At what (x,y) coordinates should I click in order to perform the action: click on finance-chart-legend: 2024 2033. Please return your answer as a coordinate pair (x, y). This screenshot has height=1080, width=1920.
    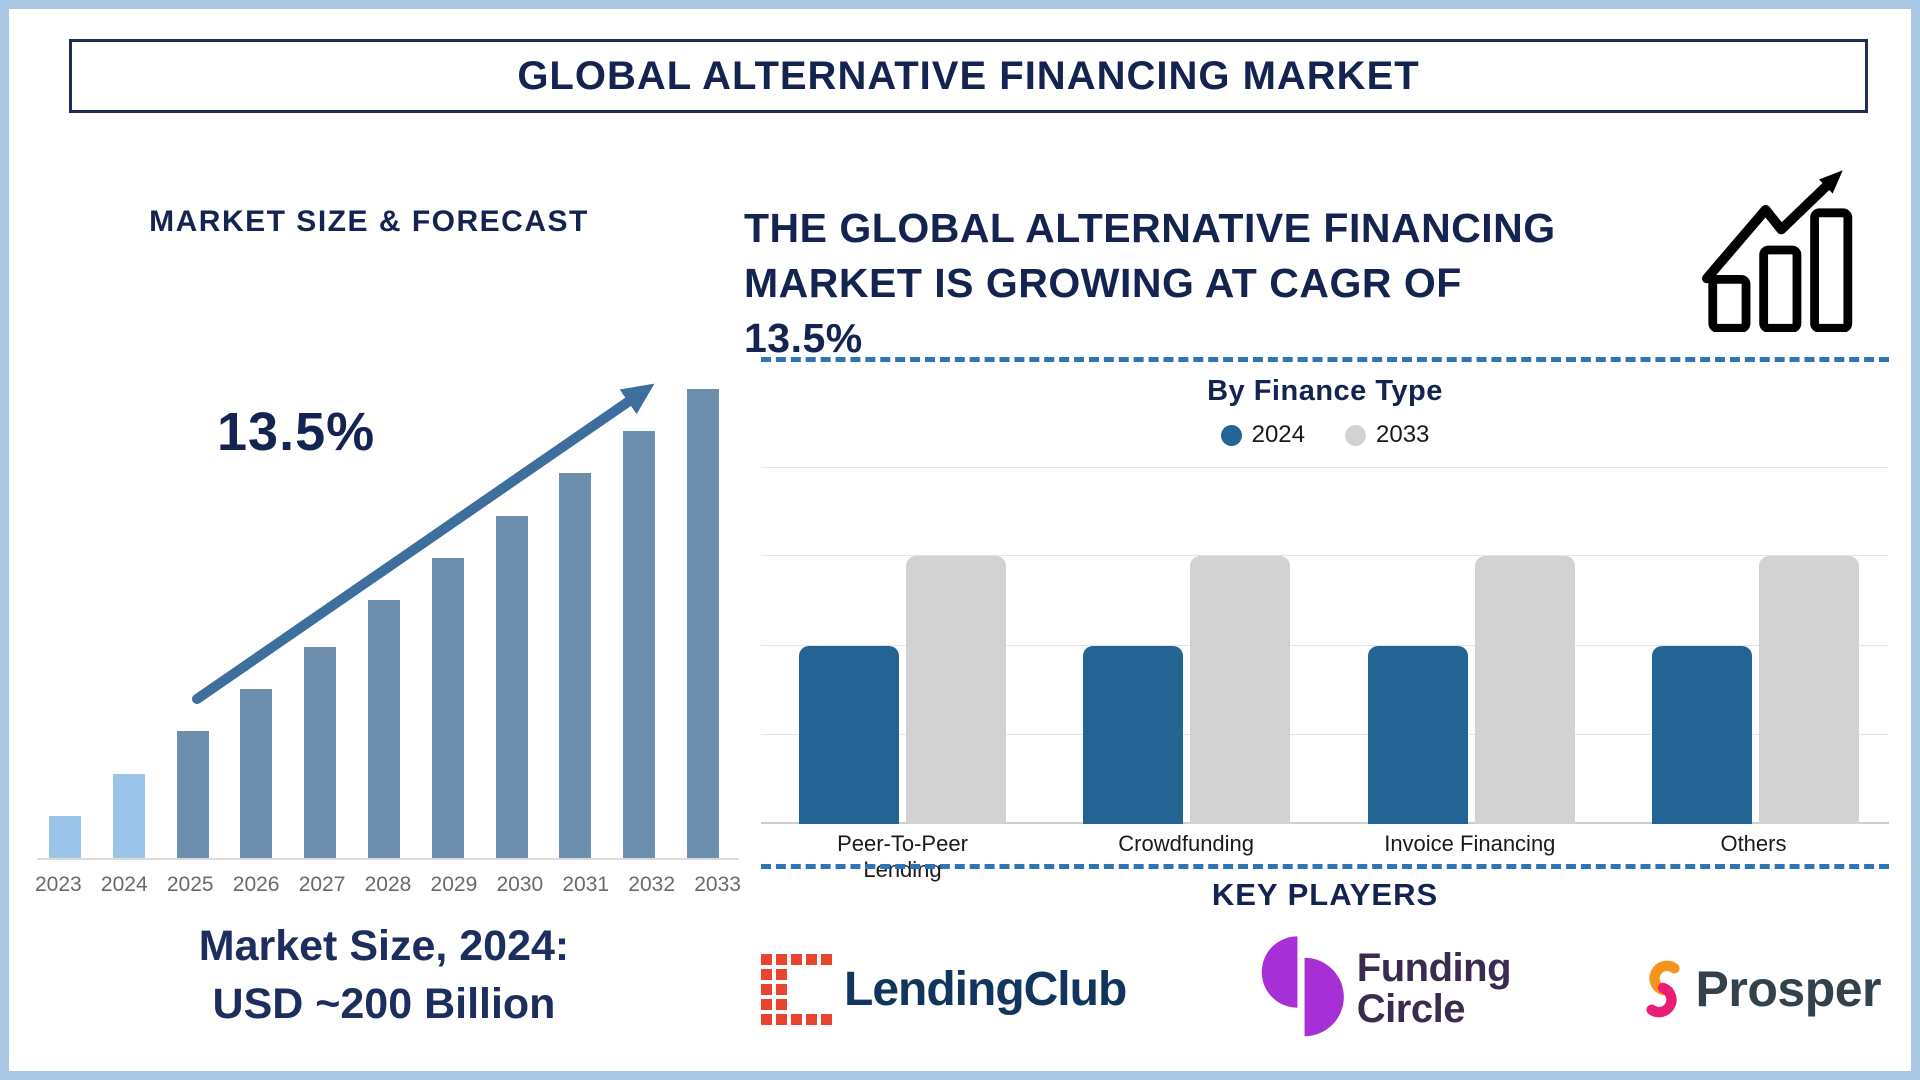
    Looking at the image, I should click on (1325, 435).